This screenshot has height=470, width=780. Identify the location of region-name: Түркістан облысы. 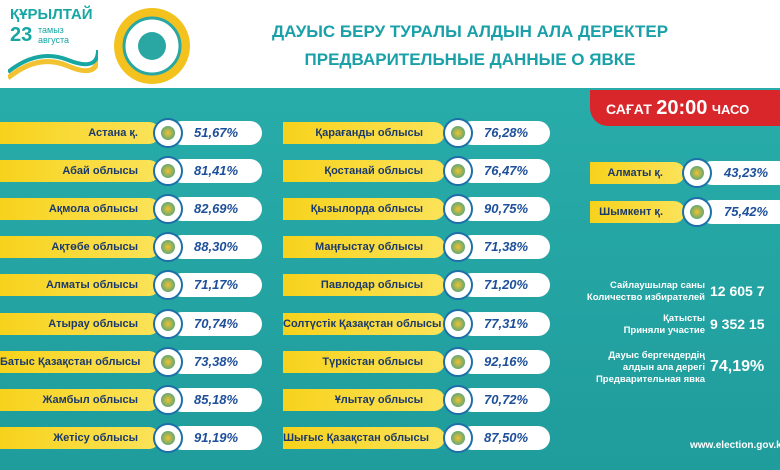
(364, 361).